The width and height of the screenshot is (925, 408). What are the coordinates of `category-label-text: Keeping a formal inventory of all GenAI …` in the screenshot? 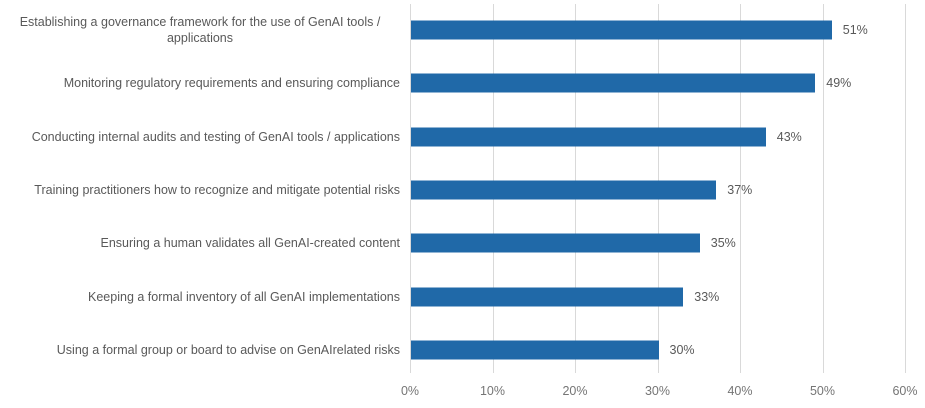 It's located at (244, 296).